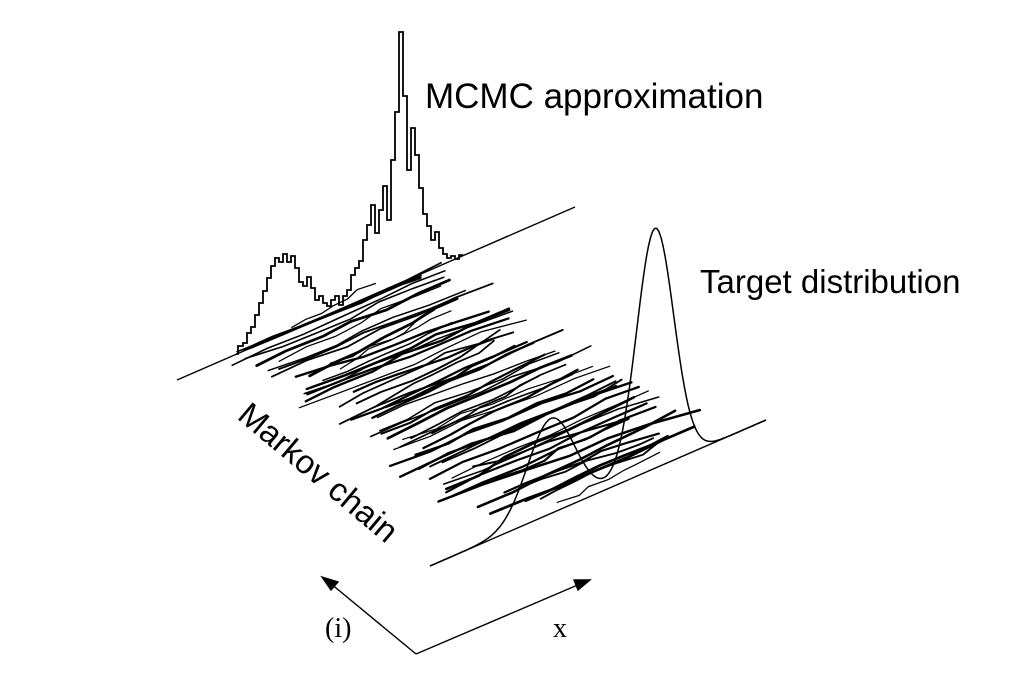 The height and width of the screenshot is (691, 1020). I want to click on x-axis-arrowhead, so click(582, 585).